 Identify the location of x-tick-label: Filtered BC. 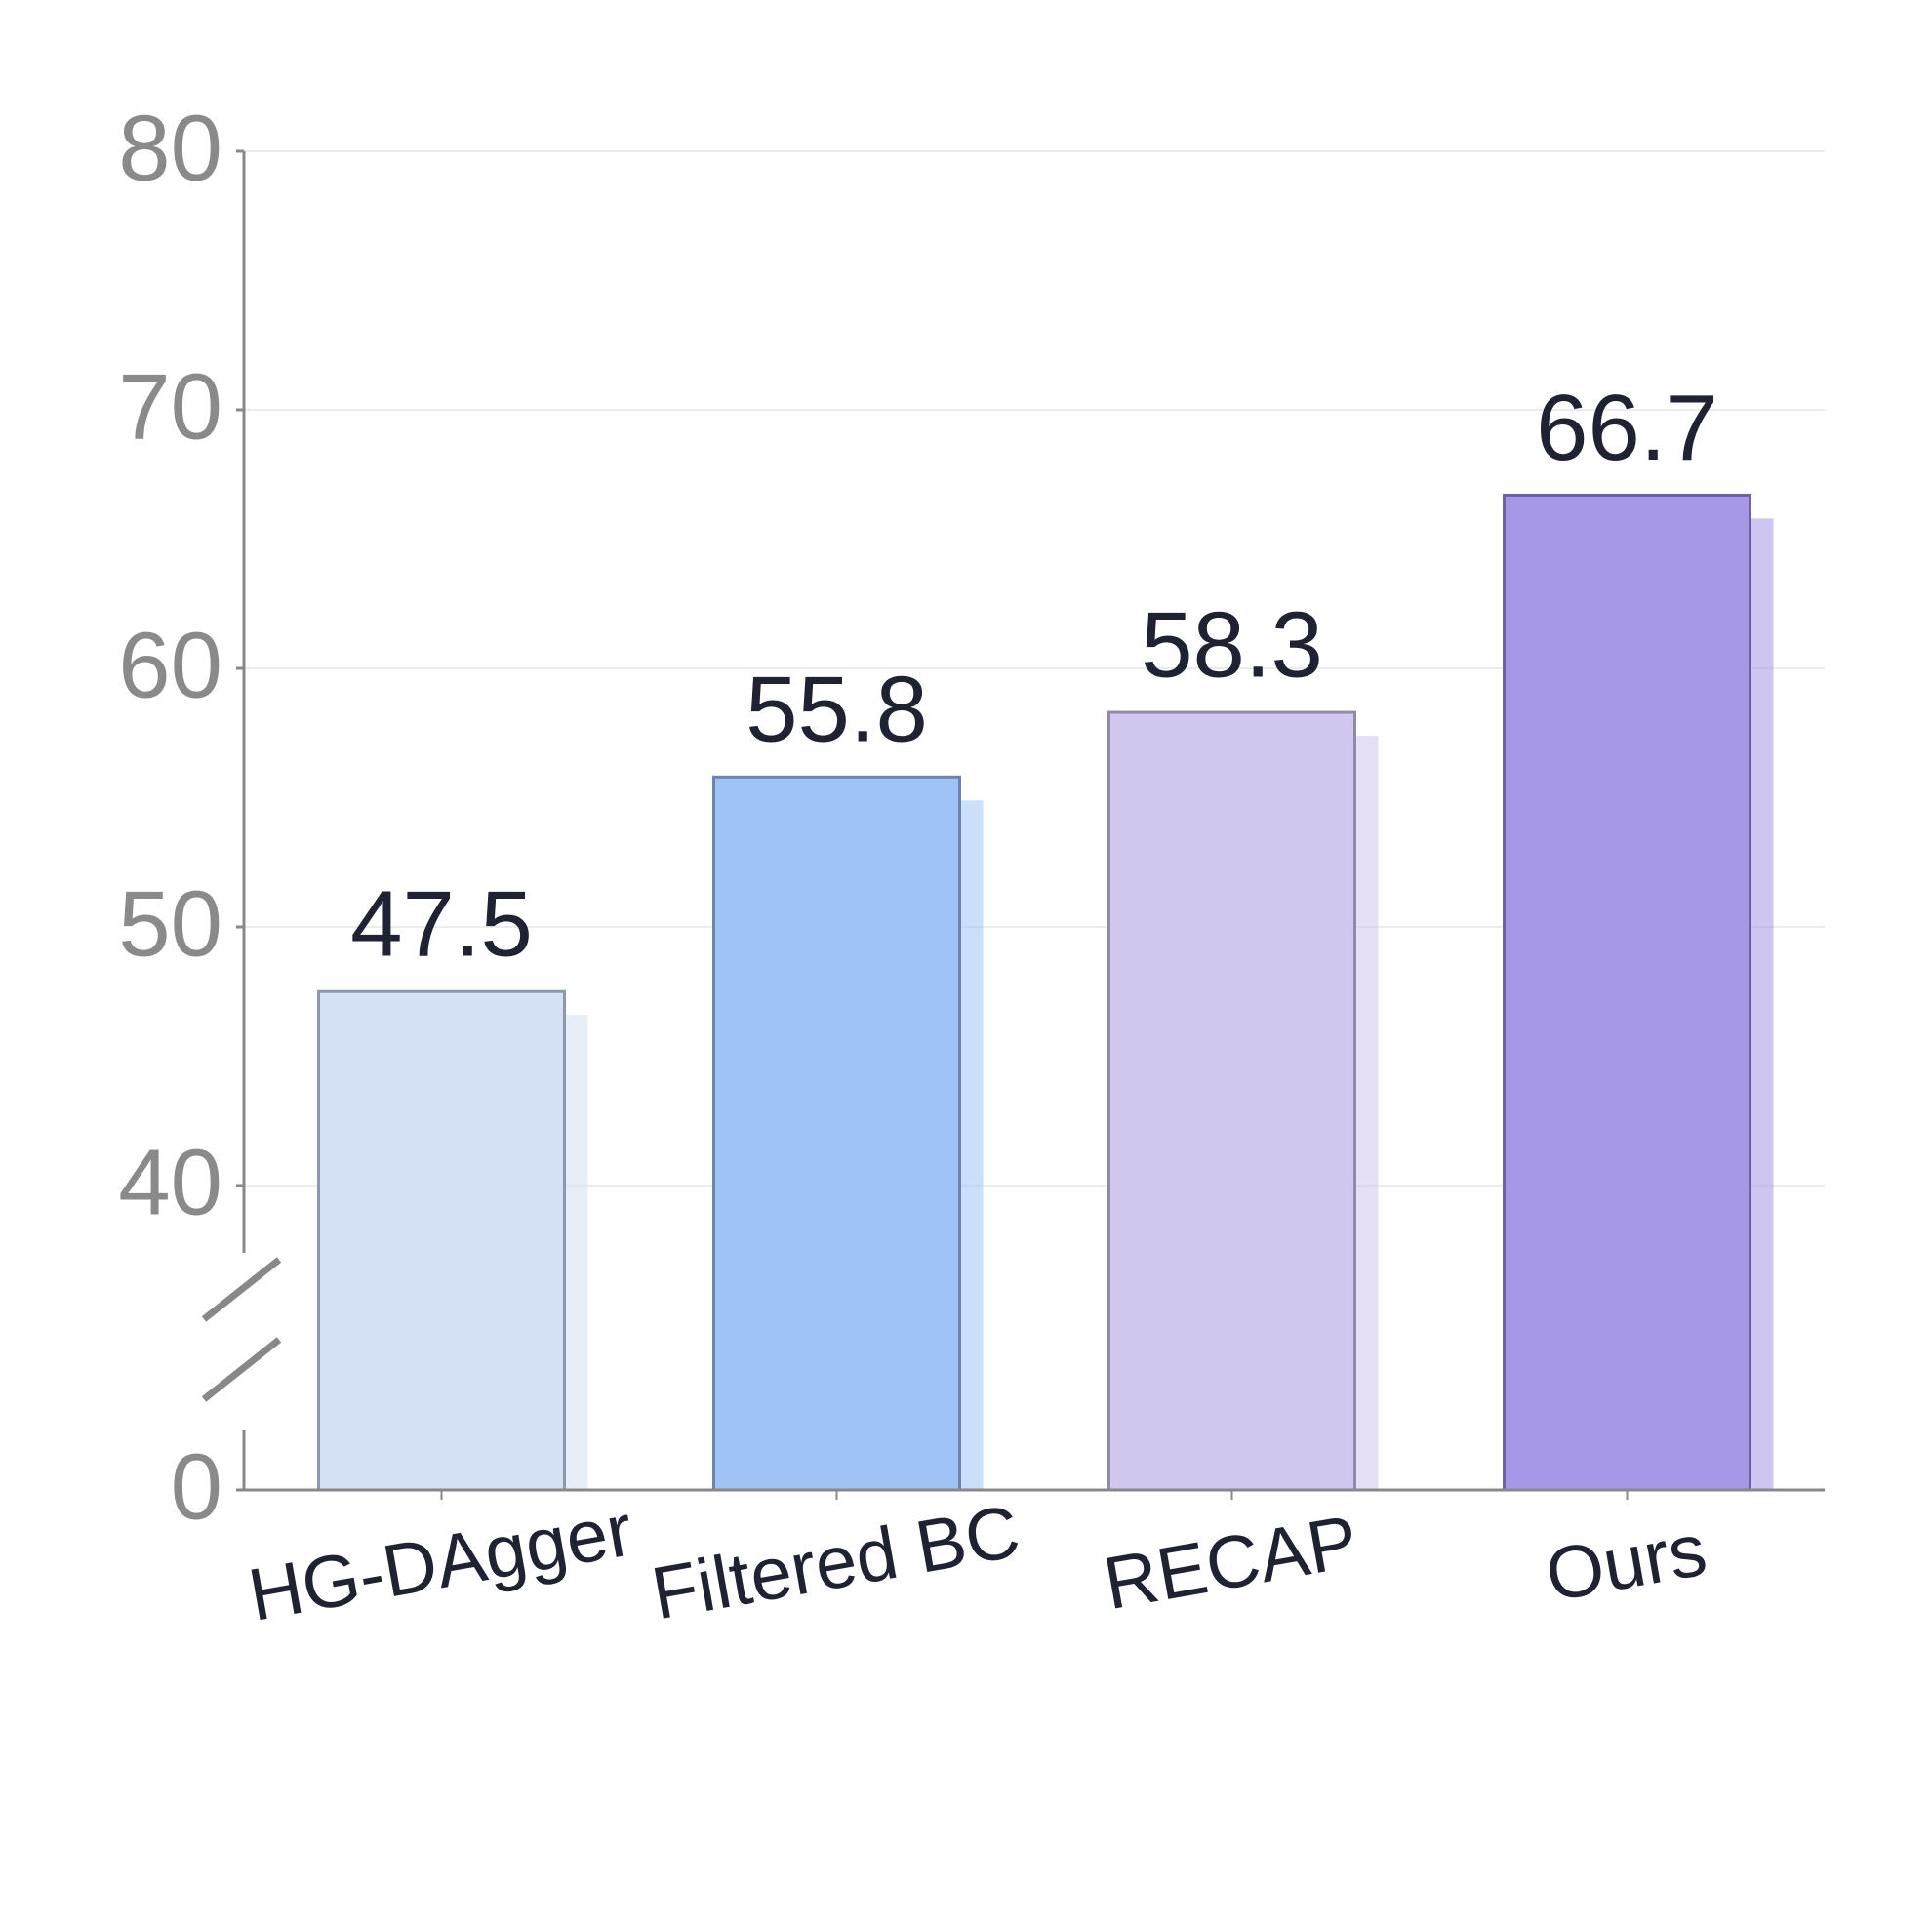
(836, 1563).